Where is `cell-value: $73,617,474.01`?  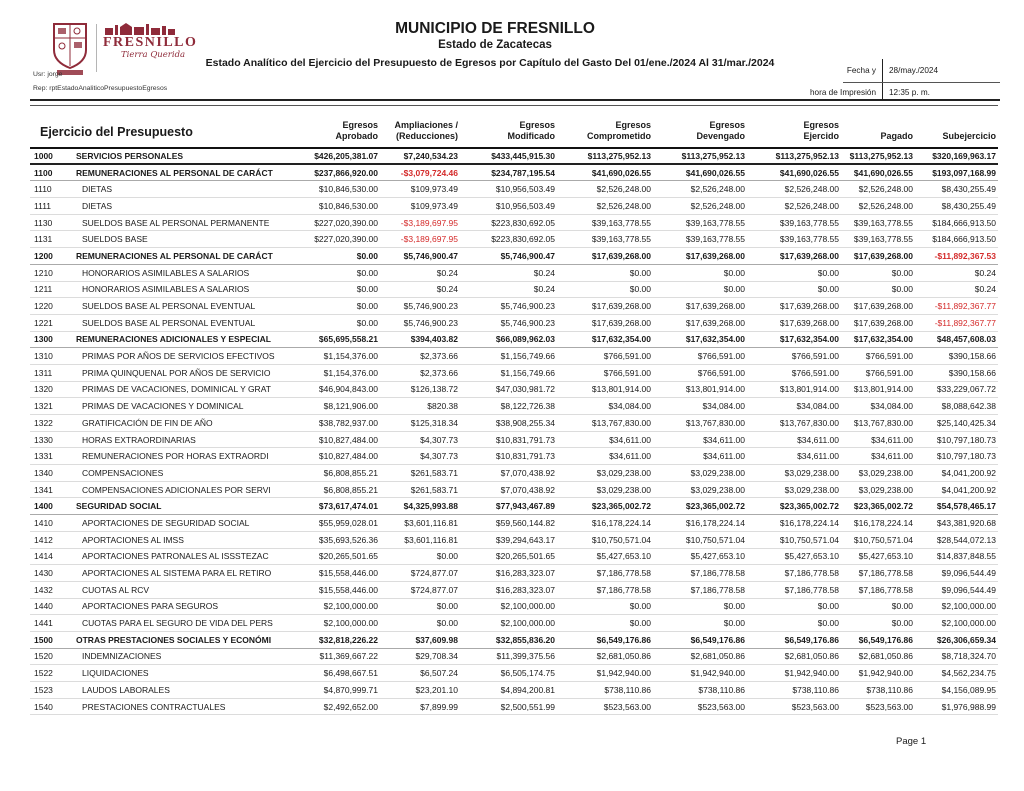
cell-value: $73,617,474.01 is located at coordinates (344, 506).